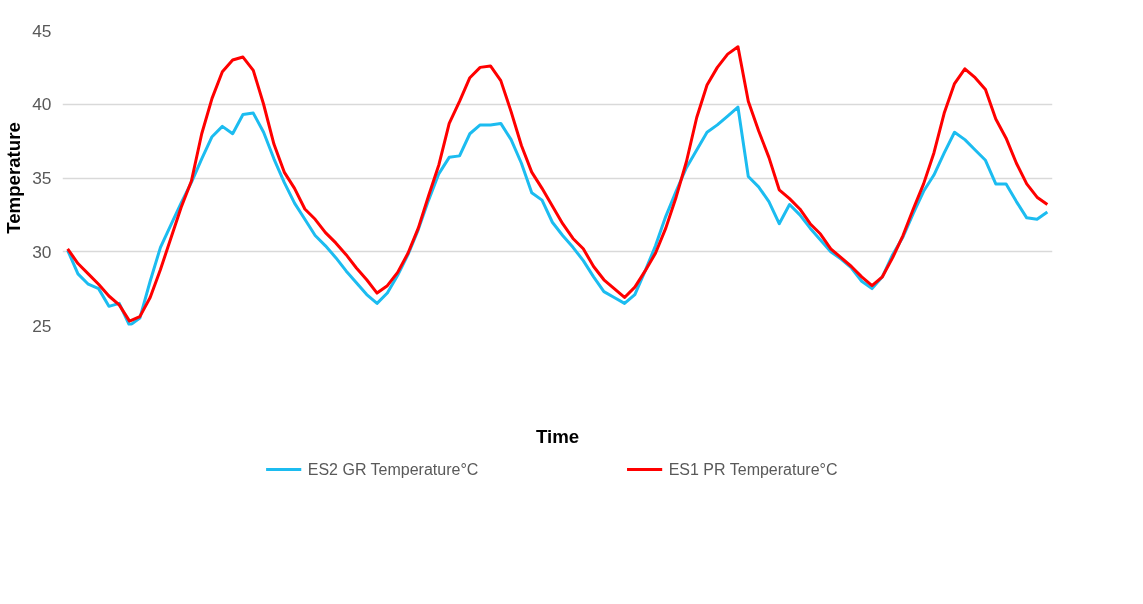  I want to click on y-axis-title: Temperature, so click(14, 178).